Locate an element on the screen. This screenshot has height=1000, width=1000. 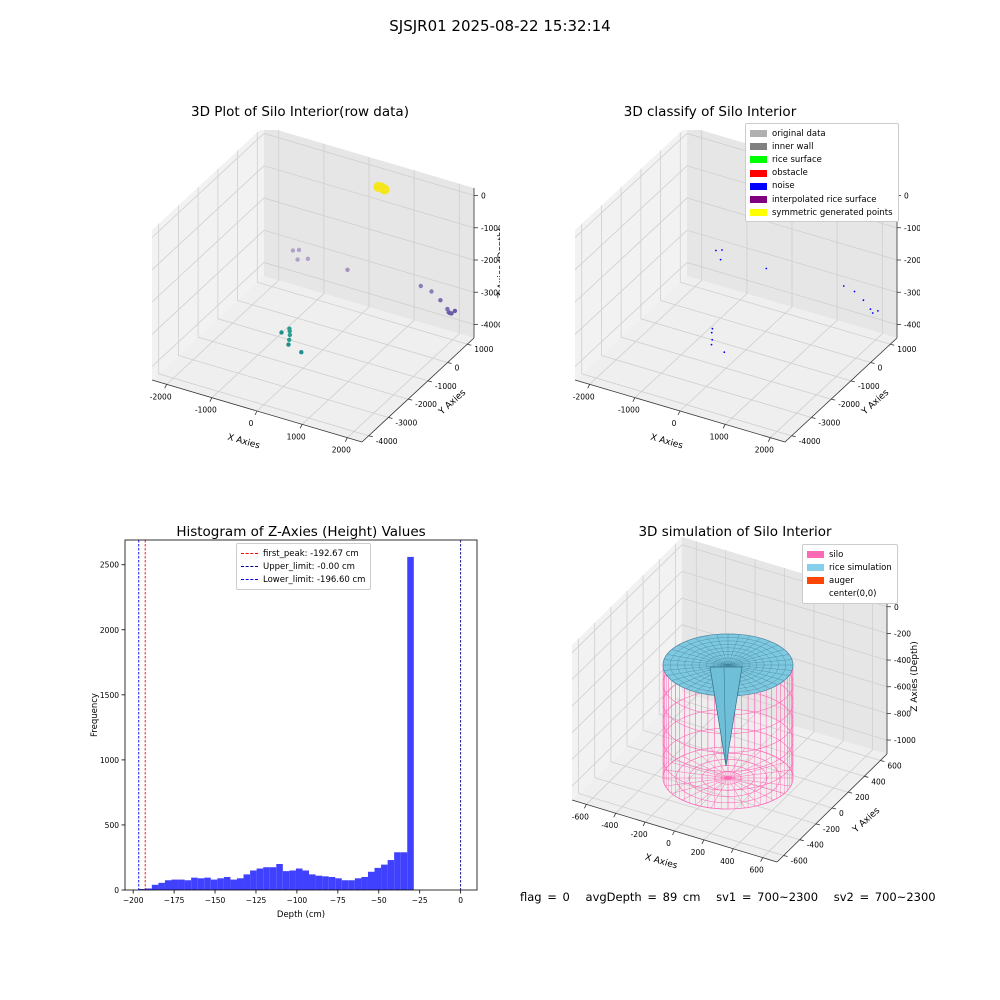
p1-y-tick is located at coordinates (370, 436).